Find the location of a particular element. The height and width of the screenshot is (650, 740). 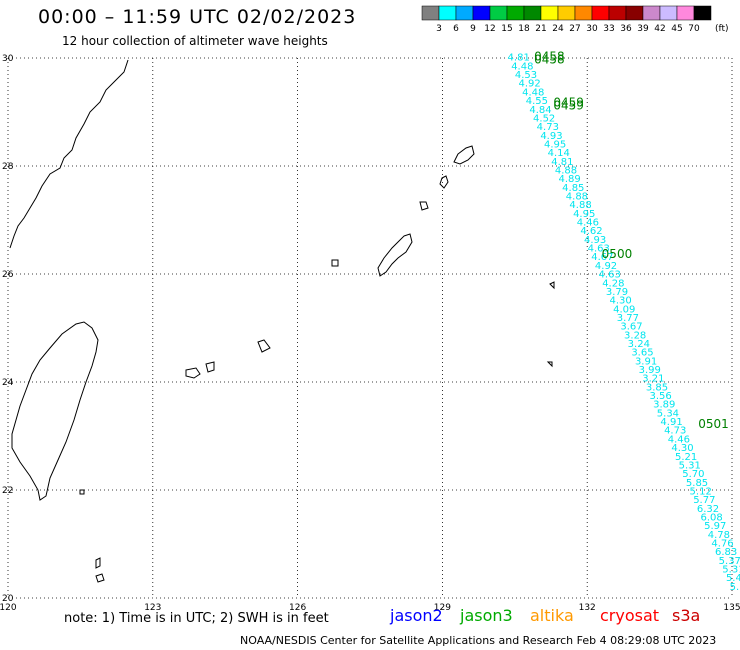

wave-height-label: 4.92 is located at coordinates (606, 266).